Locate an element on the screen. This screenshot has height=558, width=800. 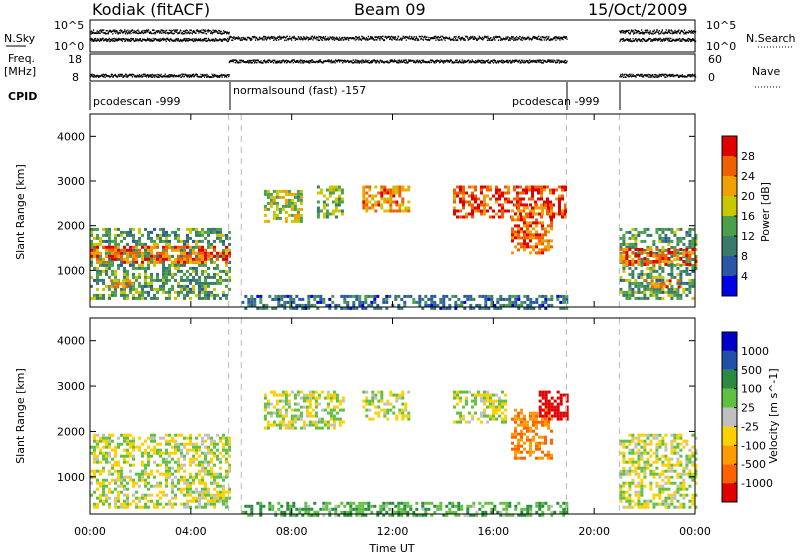
date-title: 15/Oct/2009 is located at coordinates (638, 9).